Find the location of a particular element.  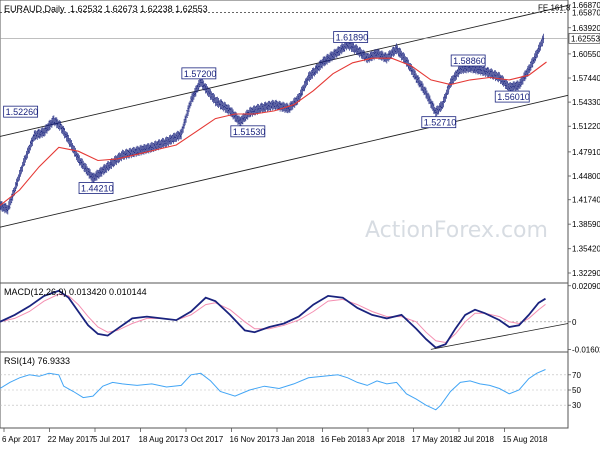

macd-signal-line is located at coordinates (273, 318).